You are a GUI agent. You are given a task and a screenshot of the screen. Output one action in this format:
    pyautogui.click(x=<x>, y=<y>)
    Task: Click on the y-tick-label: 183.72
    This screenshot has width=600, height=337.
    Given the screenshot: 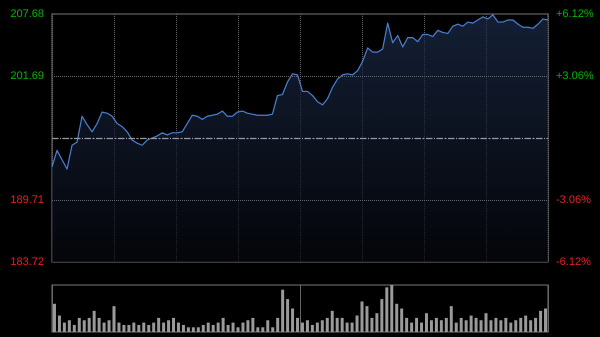 What is the action you would take?
    pyautogui.click(x=27, y=262)
    